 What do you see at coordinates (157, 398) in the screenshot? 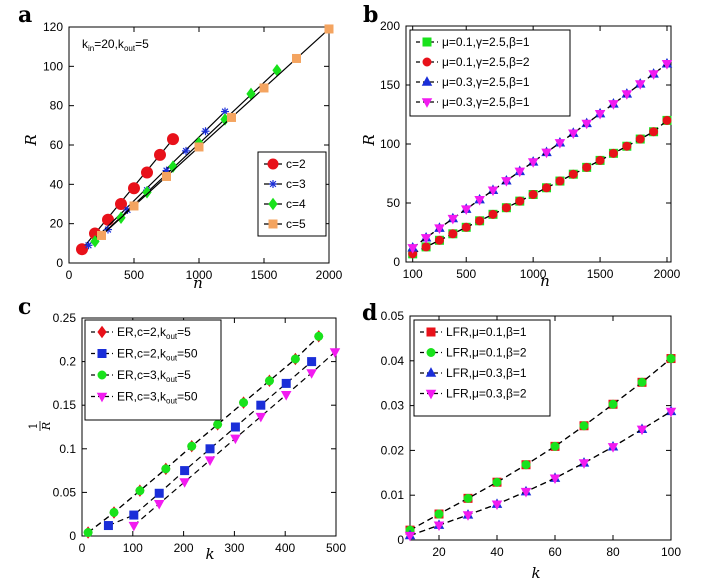
I see `legend-label: ER,c=3,kout=50` at bounding box center [157, 398].